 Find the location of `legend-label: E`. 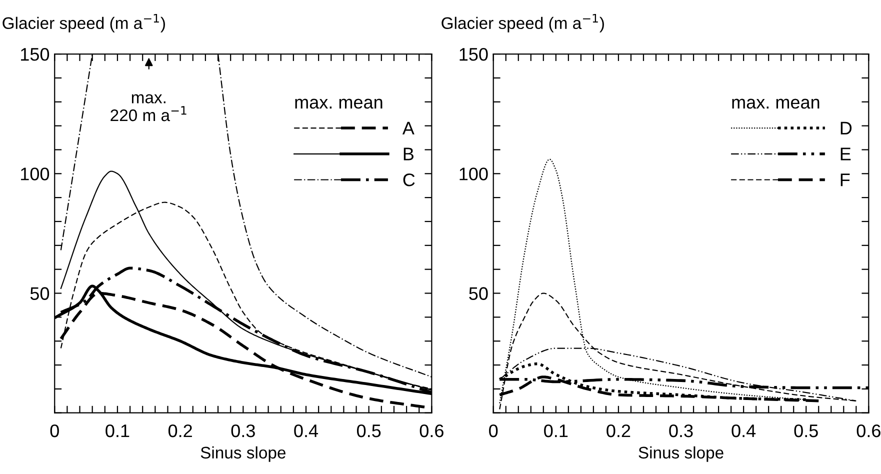

legend-label: E is located at coordinates (845, 154).